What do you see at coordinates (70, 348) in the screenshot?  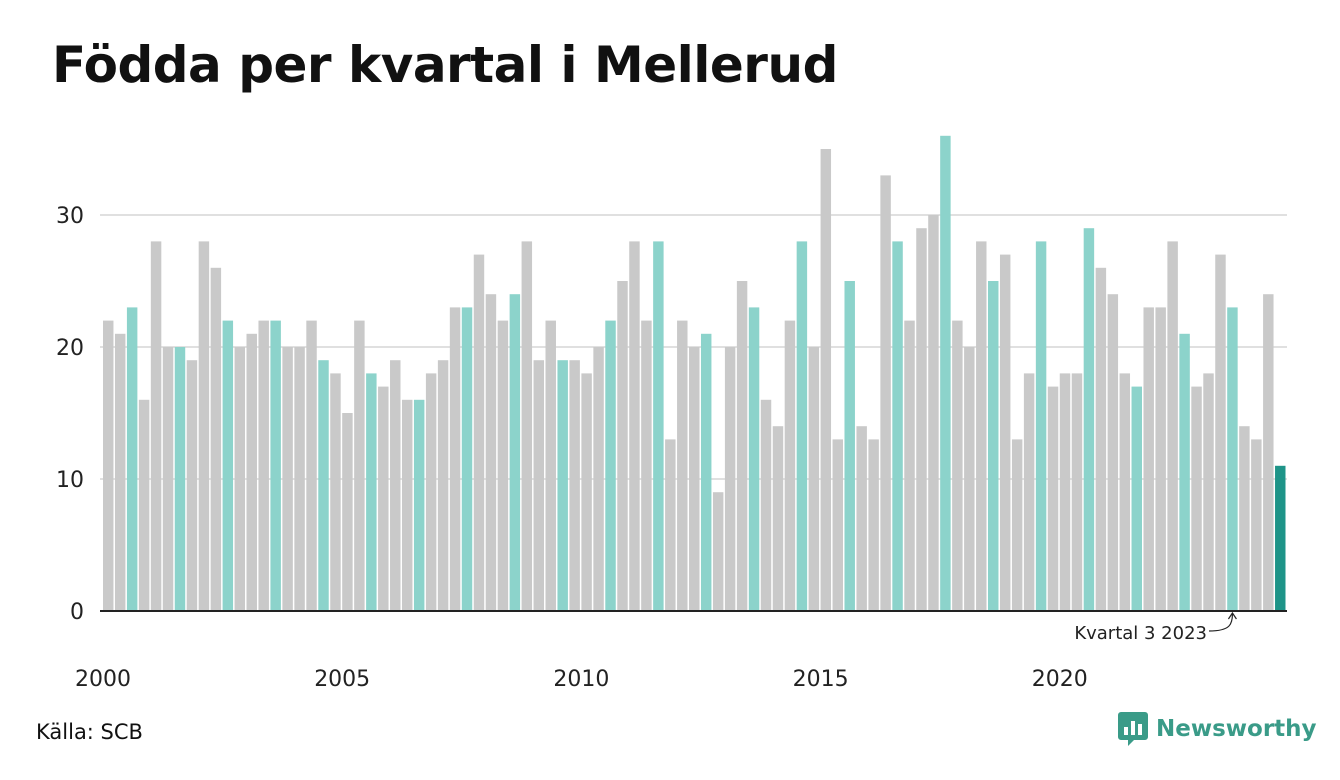 I see `y-tick-label: 20` at bounding box center [70, 348].